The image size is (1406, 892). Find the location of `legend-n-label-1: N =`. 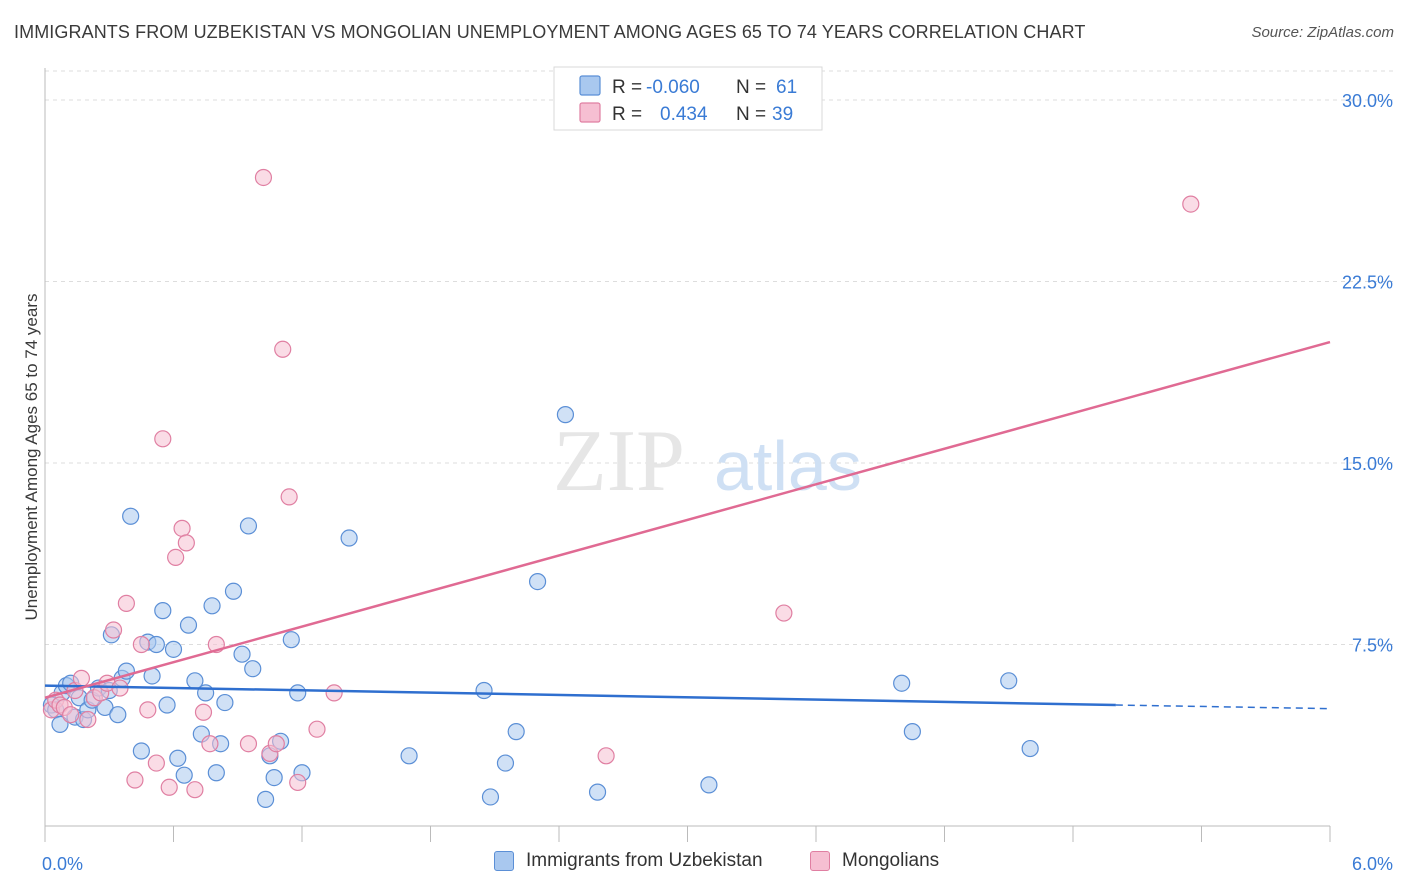

legend-n-label-1: N = is located at coordinates (751, 87).